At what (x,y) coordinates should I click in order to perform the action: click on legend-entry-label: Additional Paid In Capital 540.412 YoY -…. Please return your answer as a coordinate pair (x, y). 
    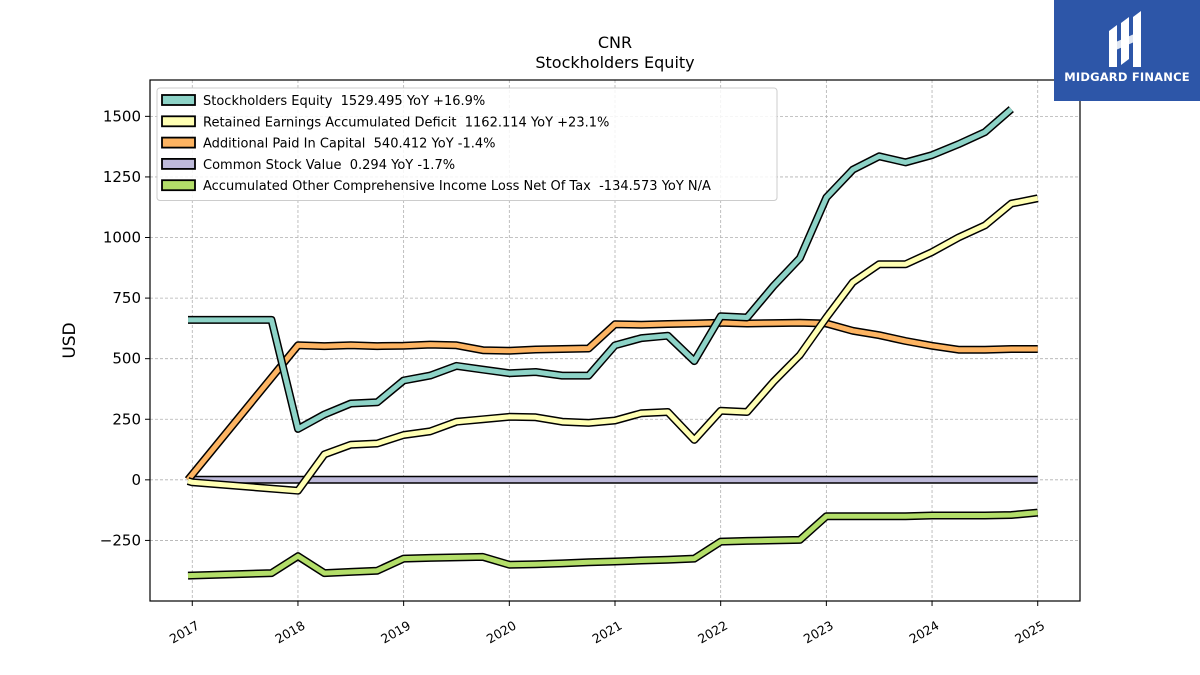
    Looking at the image, I should click on (349, 144).